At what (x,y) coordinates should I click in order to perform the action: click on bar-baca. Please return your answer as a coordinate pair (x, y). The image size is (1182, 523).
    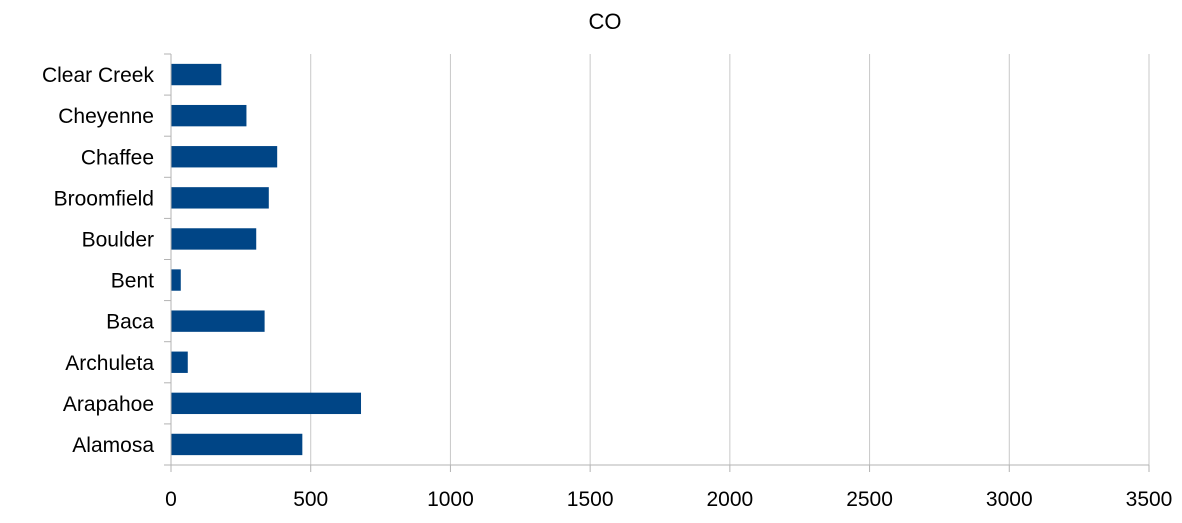
    Looking at the image, I should click on (218, 321).